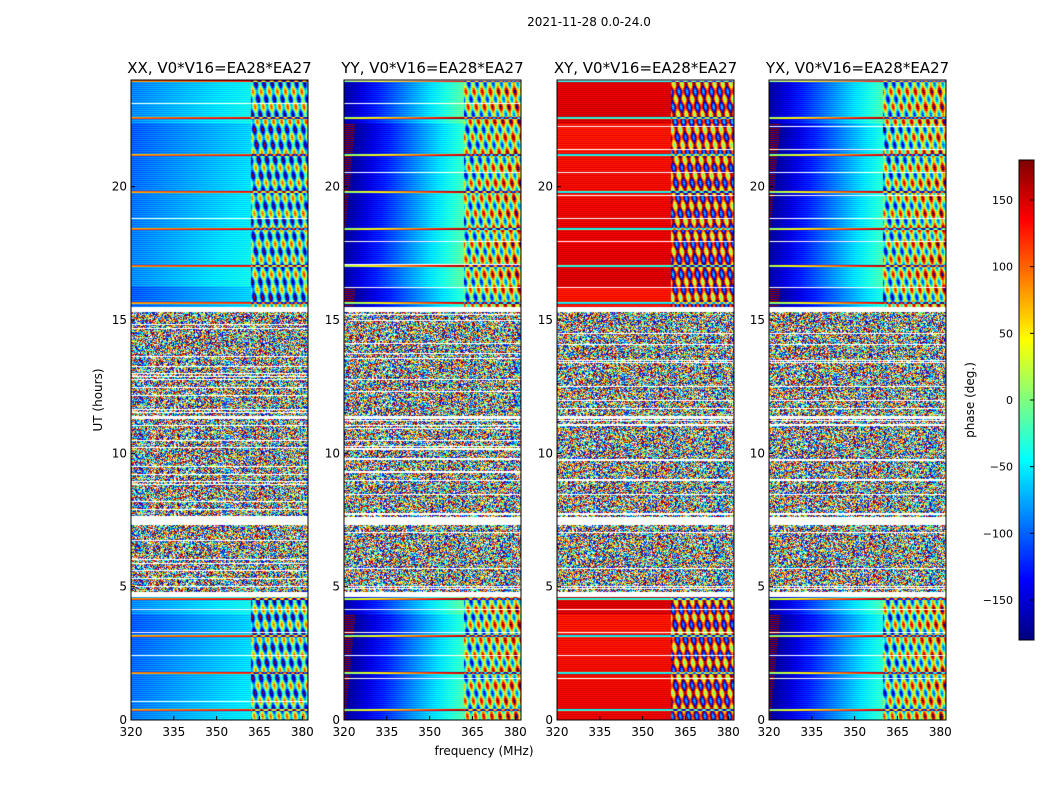  I want to click on panel-title: YX, V0*V16=EA28*EA27, so click(857, 68).